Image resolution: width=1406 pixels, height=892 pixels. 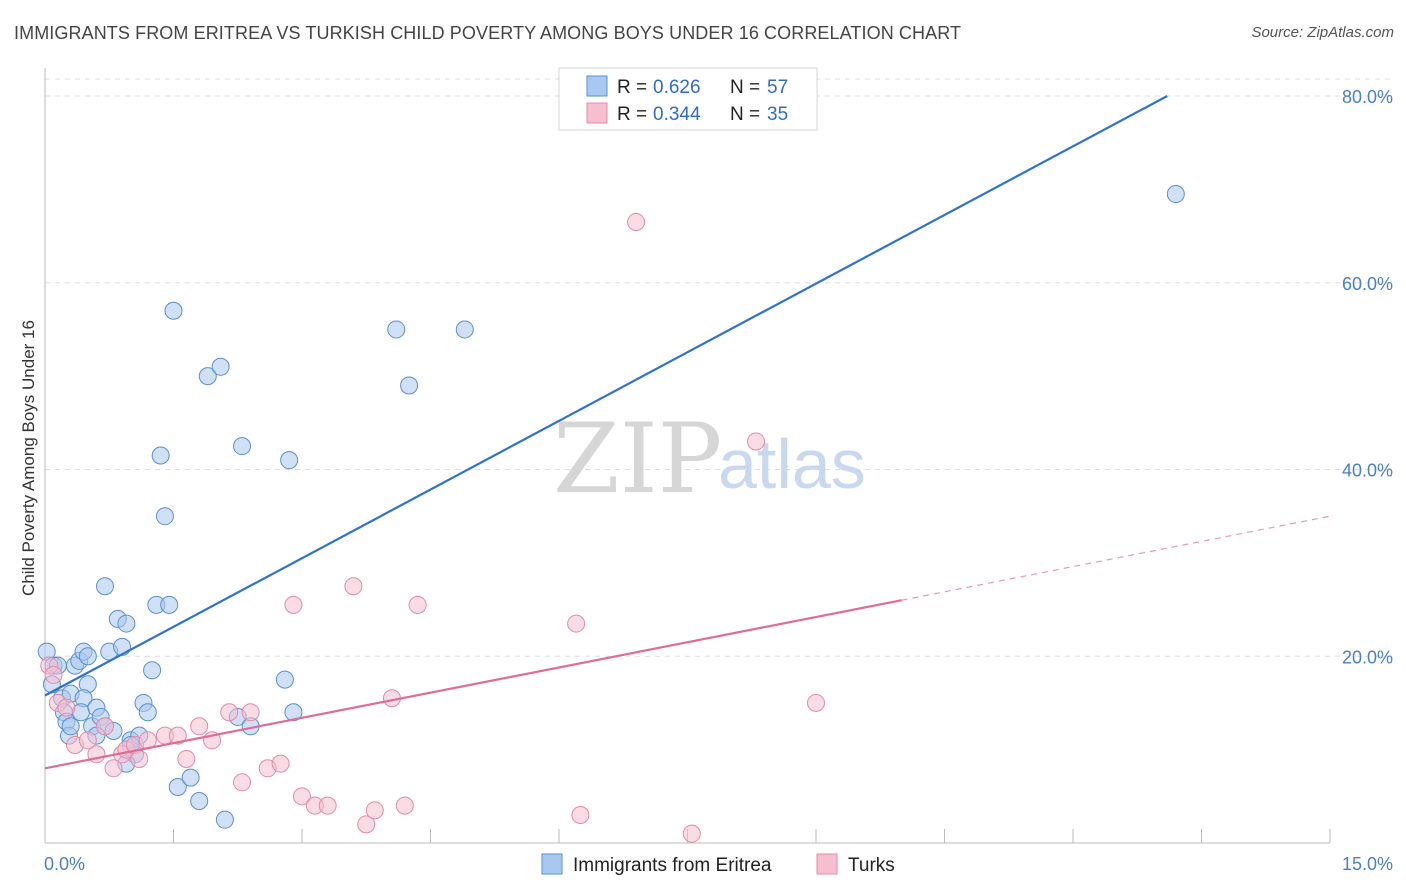 What do you see at coordinates (777, 87) in the screenshot?
I see `legend-n-value-eritrea: 57` at bounding box center [777, 87].